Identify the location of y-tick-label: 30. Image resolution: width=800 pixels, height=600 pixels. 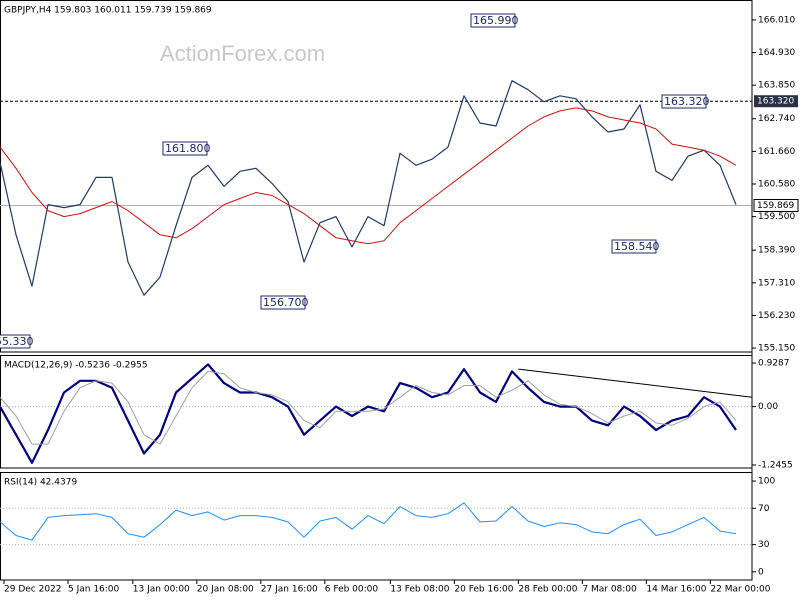
(764, 545).